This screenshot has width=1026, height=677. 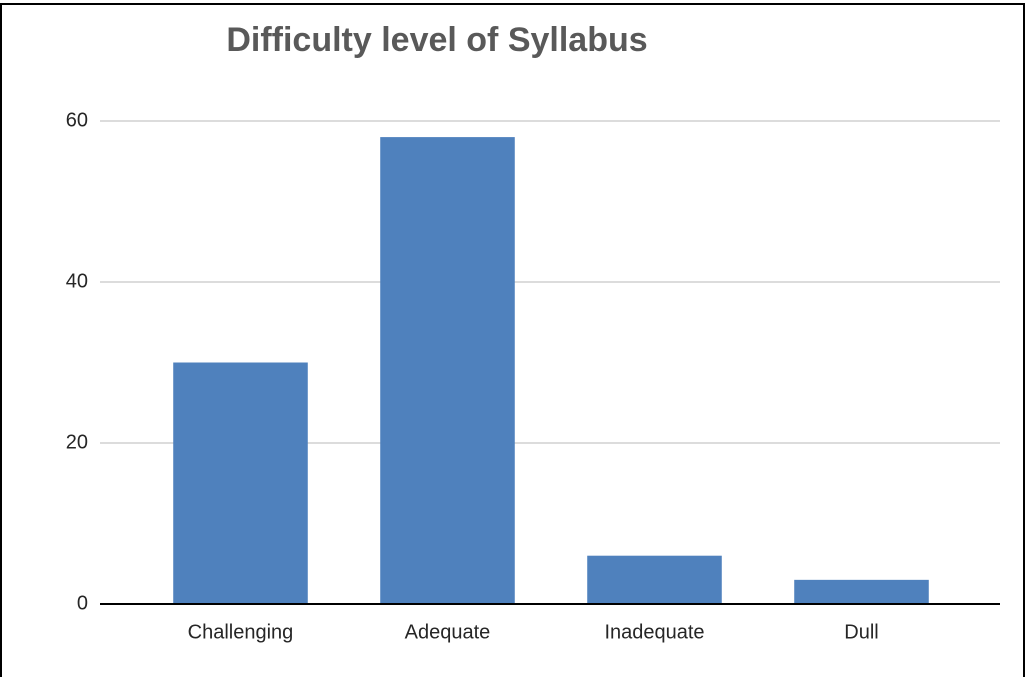 What do you see at coordinates (82, 603) in the screenshot?
I see `y-tick-label: 0` at bounding box center [82, 603].